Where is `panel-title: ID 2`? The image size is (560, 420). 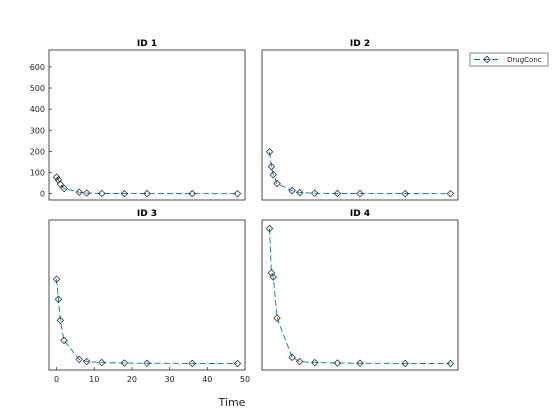
panel-title: ID 2 is located at coordinates (360, 44).